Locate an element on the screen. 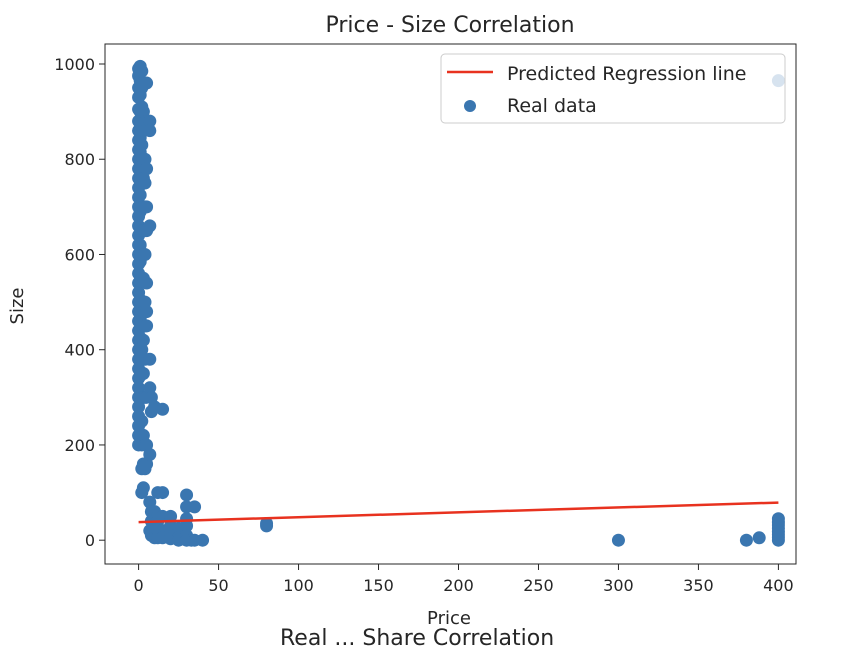  x-tick-label: 350 is located at coordinates (698, 585).